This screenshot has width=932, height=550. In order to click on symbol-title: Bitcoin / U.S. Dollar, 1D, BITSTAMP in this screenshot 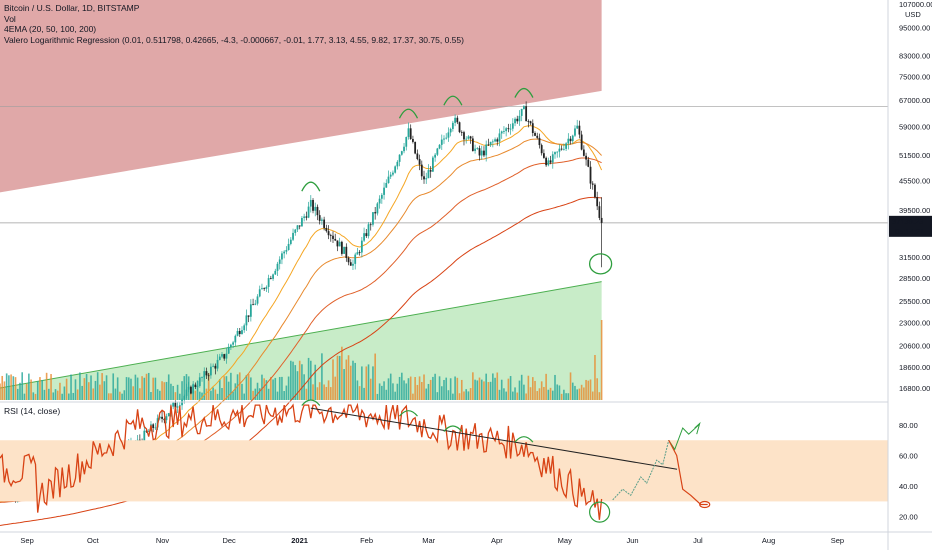, I will do `click(72, 8)`.